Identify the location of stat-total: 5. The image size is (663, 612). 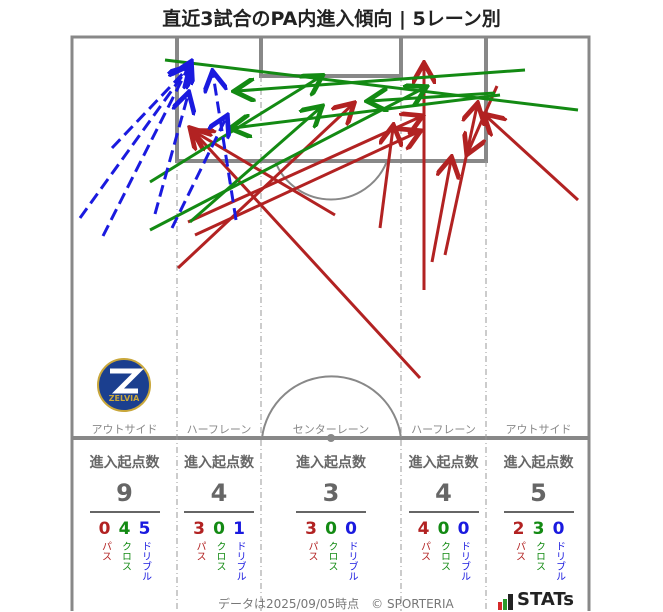
(538, 493).